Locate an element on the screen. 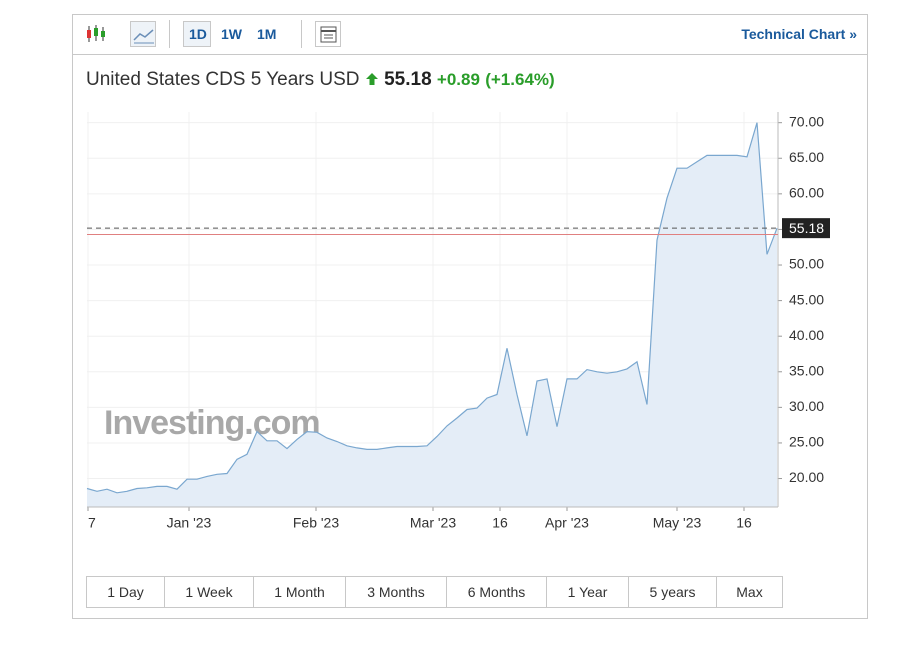  range-button: 1 Week is located at coordinates (209, 592).